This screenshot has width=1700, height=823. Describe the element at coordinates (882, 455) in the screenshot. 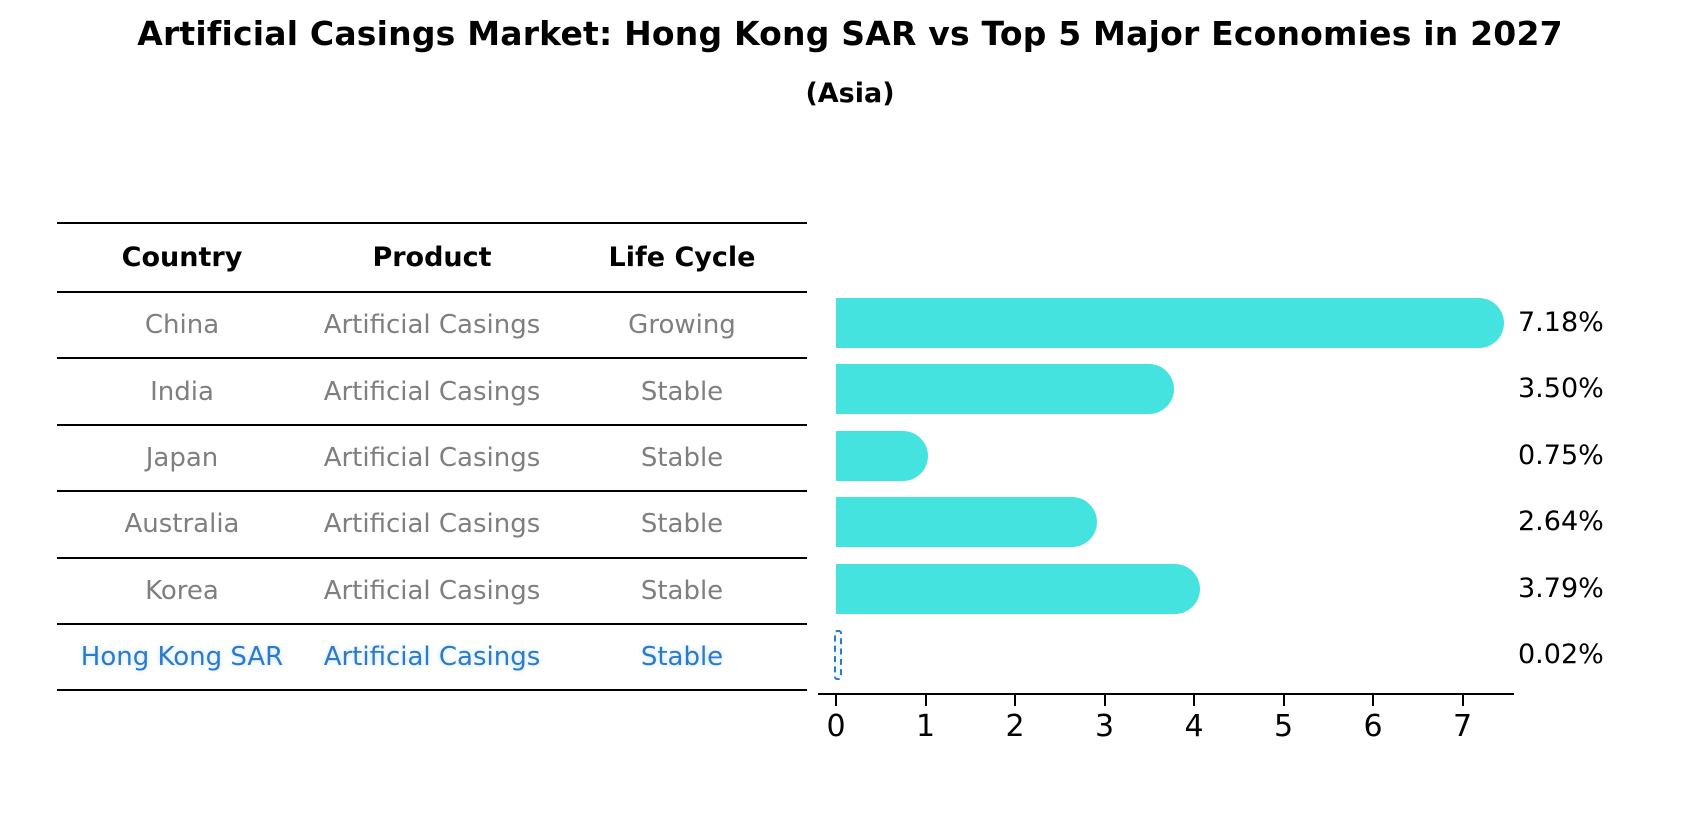

I see `bar-japan` at that location.